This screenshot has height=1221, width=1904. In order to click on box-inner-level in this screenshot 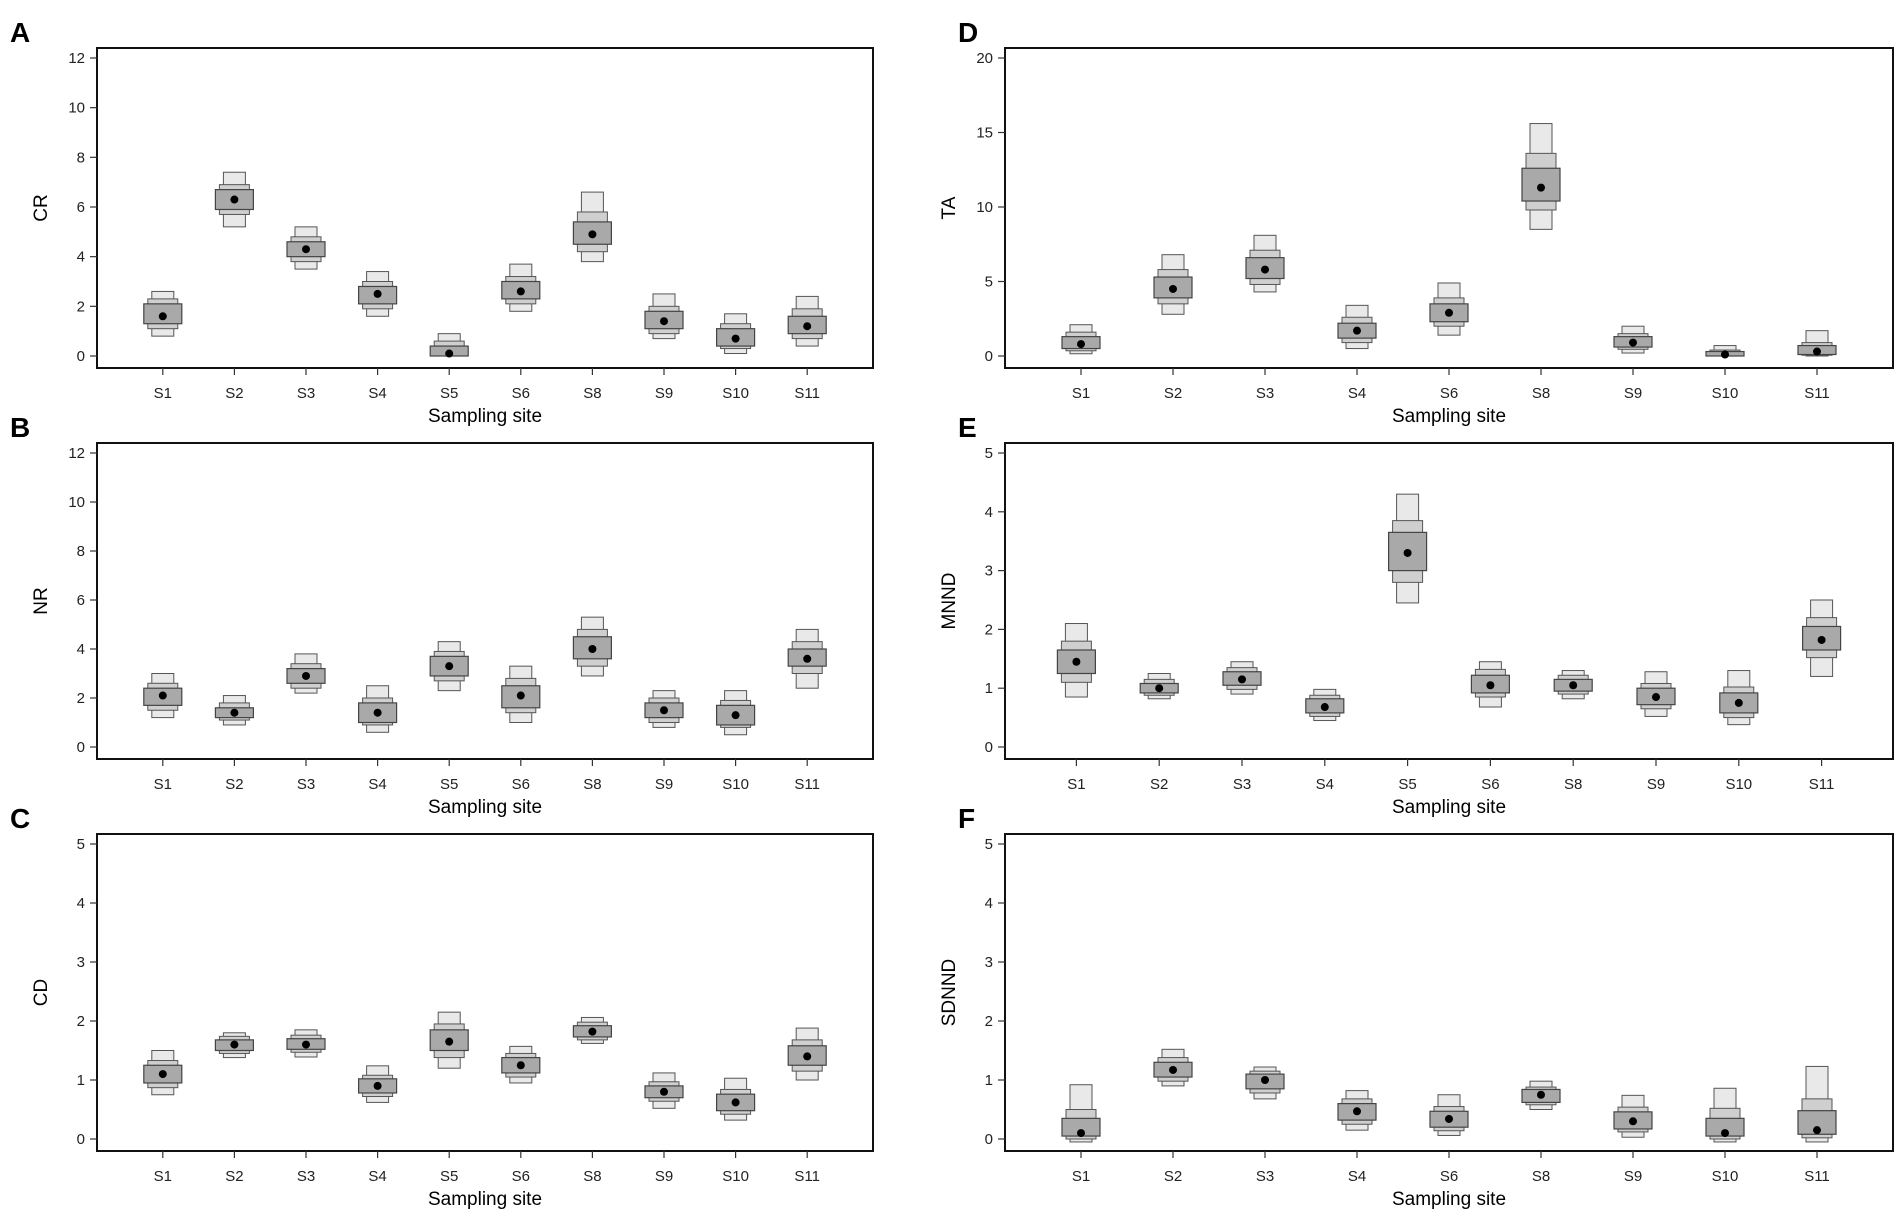, I will do `click(1817, 1122)`.